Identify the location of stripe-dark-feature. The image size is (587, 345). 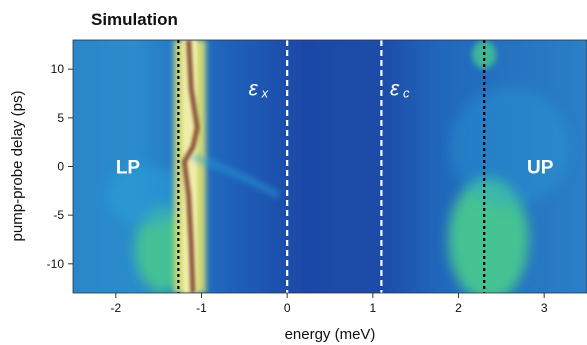
(190, 166).